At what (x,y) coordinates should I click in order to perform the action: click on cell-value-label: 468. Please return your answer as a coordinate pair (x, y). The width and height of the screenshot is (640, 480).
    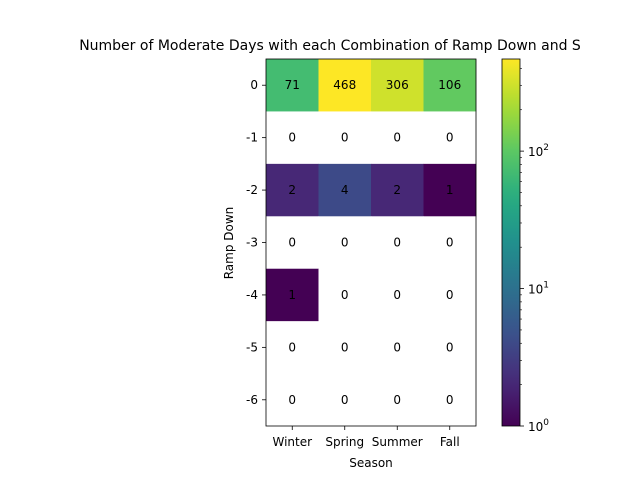
    Looking at the image, I should click on (344, 85).